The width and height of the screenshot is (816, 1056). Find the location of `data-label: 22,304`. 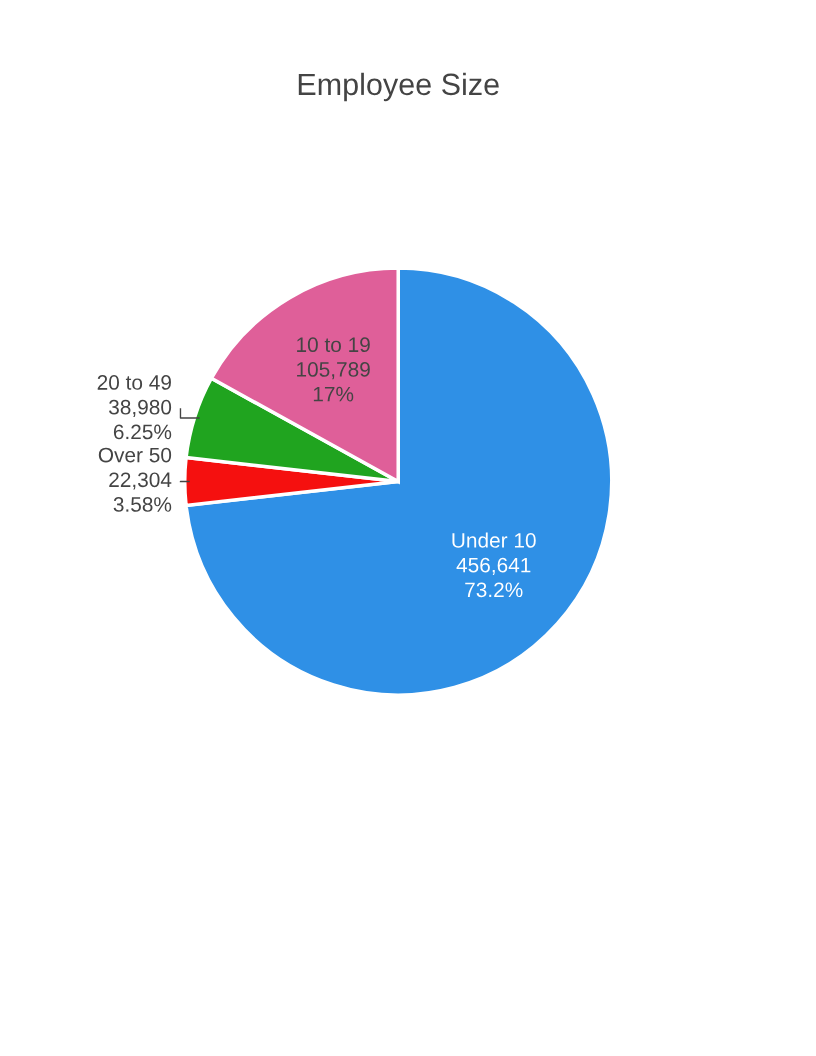

data-label: 22,304 is located at coordinates (140, 481).